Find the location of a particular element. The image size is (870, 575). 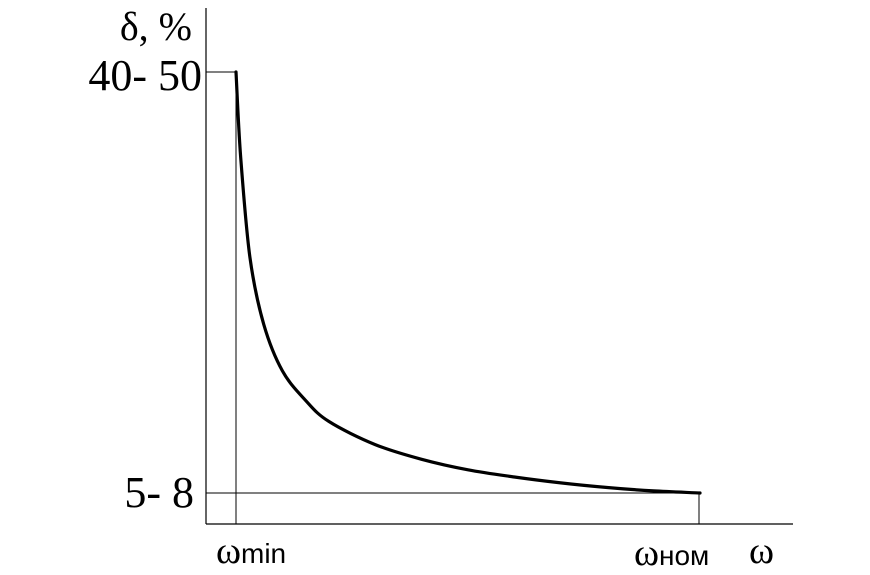

x-tick-label-min: ωmin is located at coordinates (251, 551).